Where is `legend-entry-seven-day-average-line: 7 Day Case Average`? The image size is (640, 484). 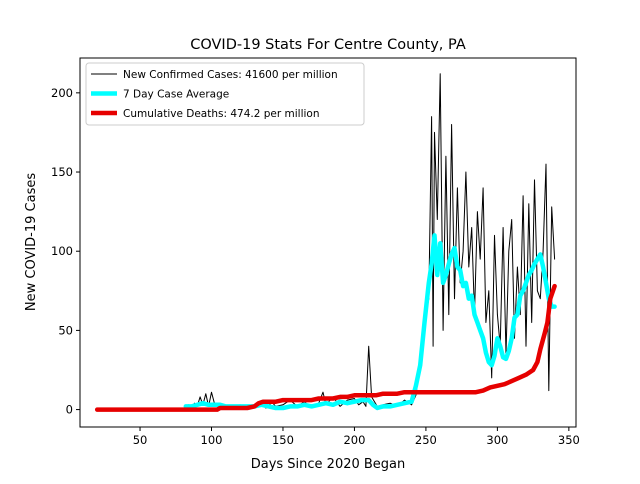 legend-entry-seven-day-average-line: 7 Day Case Average is located at coordinates (176, 95).